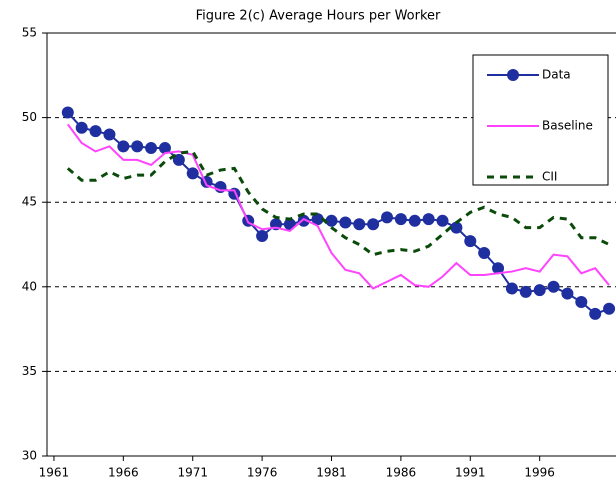  Describe the element at coordinates (54, 473) in the screenshot. I see `x-tick-label: 1961` at that location.